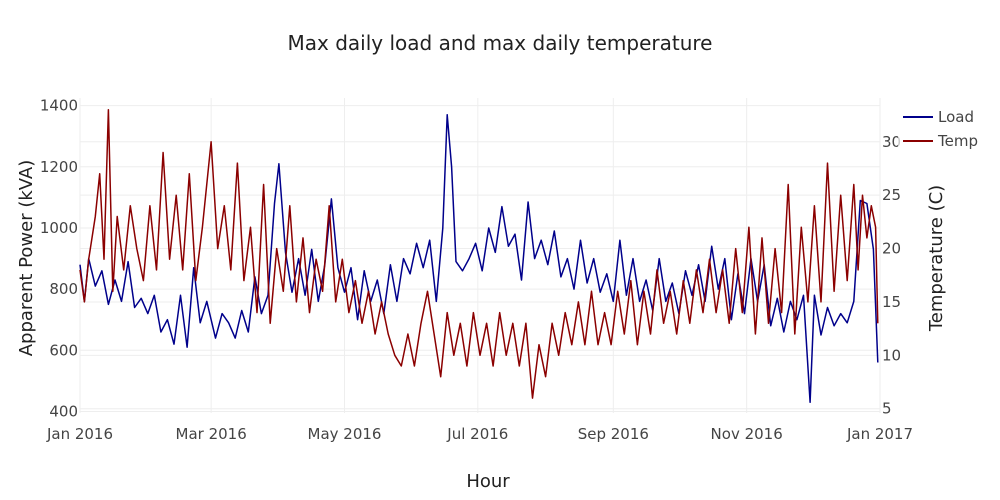 The height and width of the screenshot is (500, 1000). I want to click on legend-item-load: Load, so click(938, 117).